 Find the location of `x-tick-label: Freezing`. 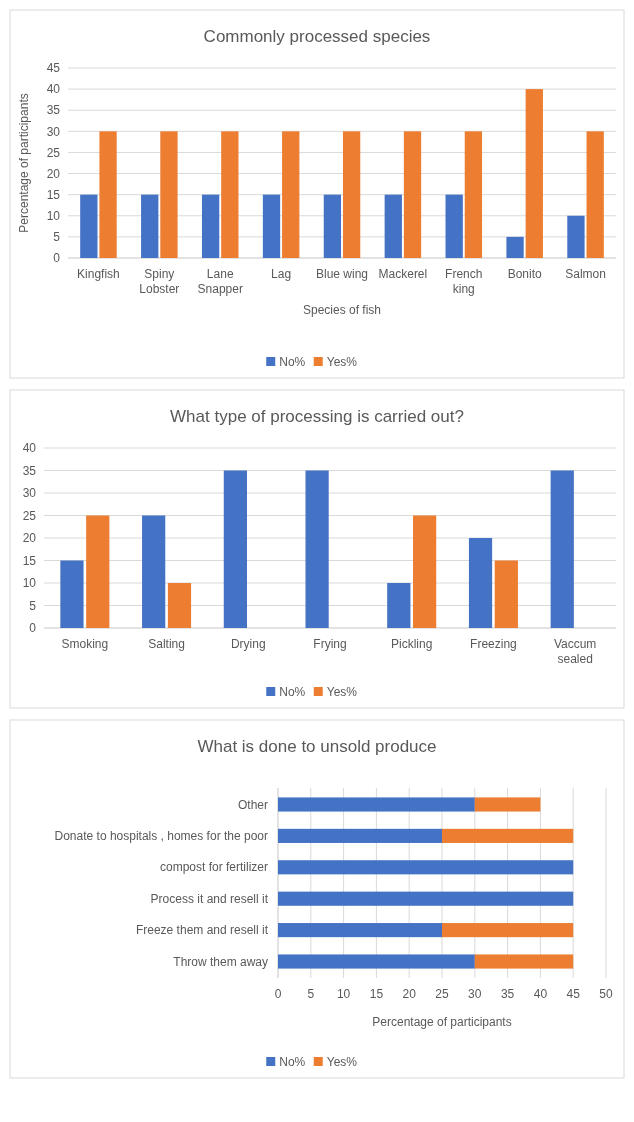

x-tick-label: Freezing is located at coordinates (493, 644).